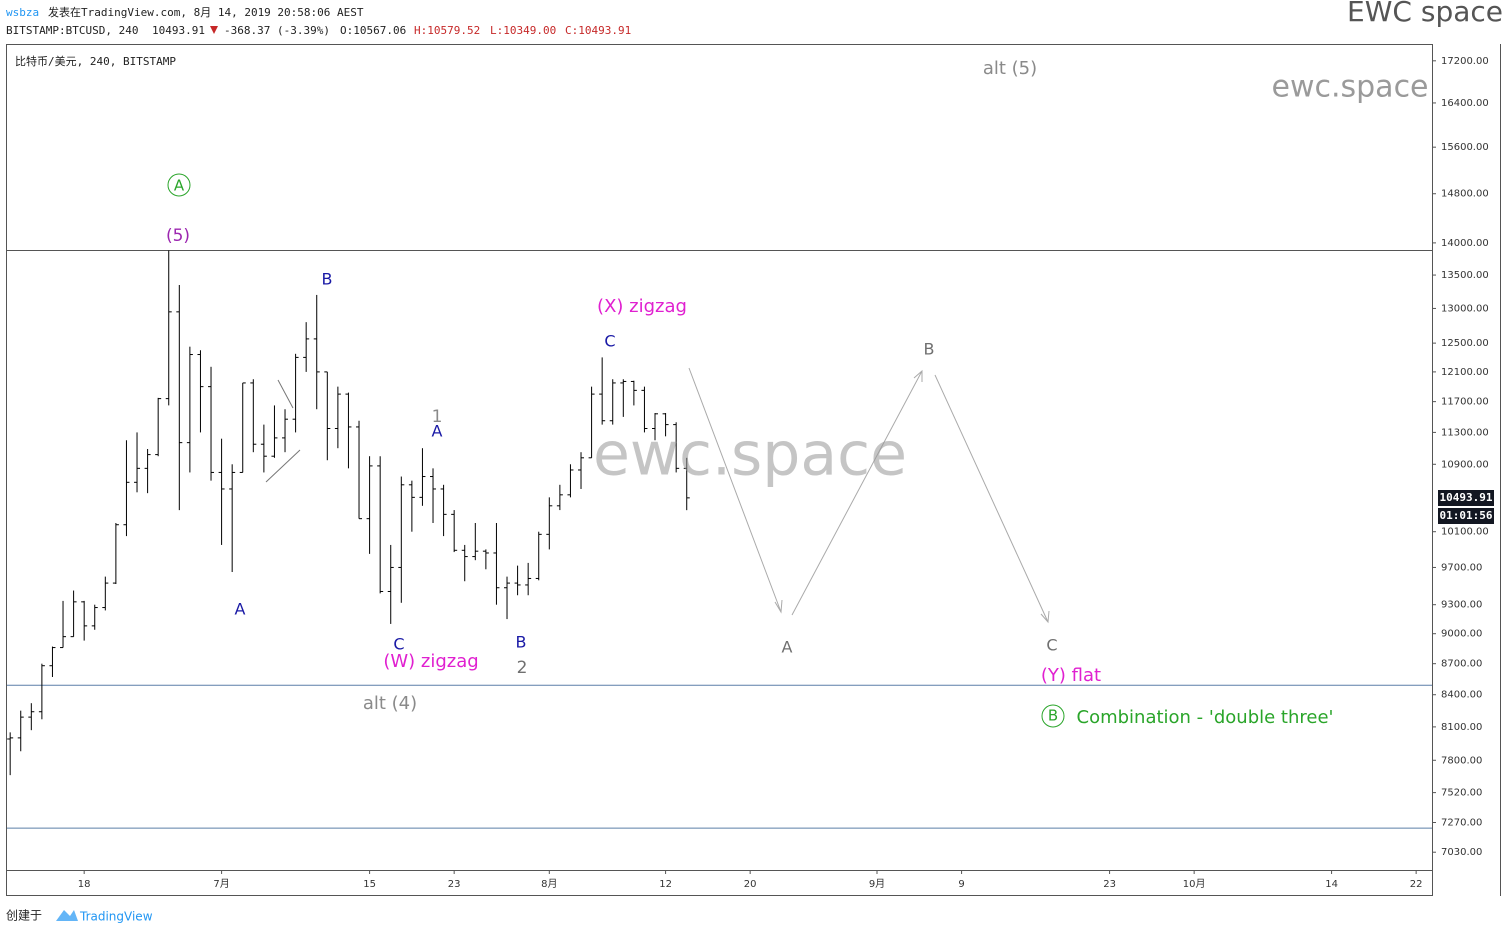 This screenshot has width=1504, height=934. I want to click on footer-created: 创建于, so click(24, 916).